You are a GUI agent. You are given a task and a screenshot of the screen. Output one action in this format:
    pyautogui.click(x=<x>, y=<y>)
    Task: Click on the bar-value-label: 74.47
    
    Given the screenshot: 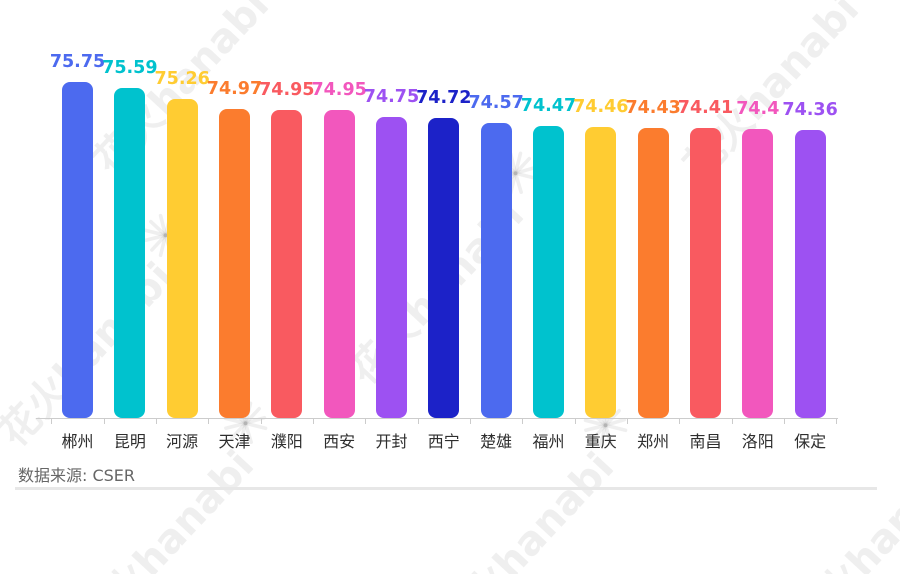 What is the action you would take?
    pyautogui.click(x=548, y=106)
    